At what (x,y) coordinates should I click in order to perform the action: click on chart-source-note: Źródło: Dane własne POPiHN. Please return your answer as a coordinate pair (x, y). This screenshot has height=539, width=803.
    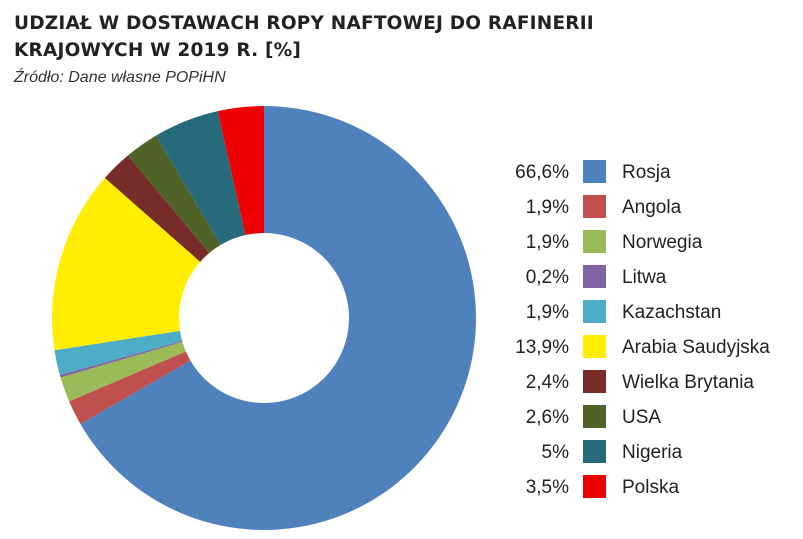
    Looking at the image, I should click on (120, 77).